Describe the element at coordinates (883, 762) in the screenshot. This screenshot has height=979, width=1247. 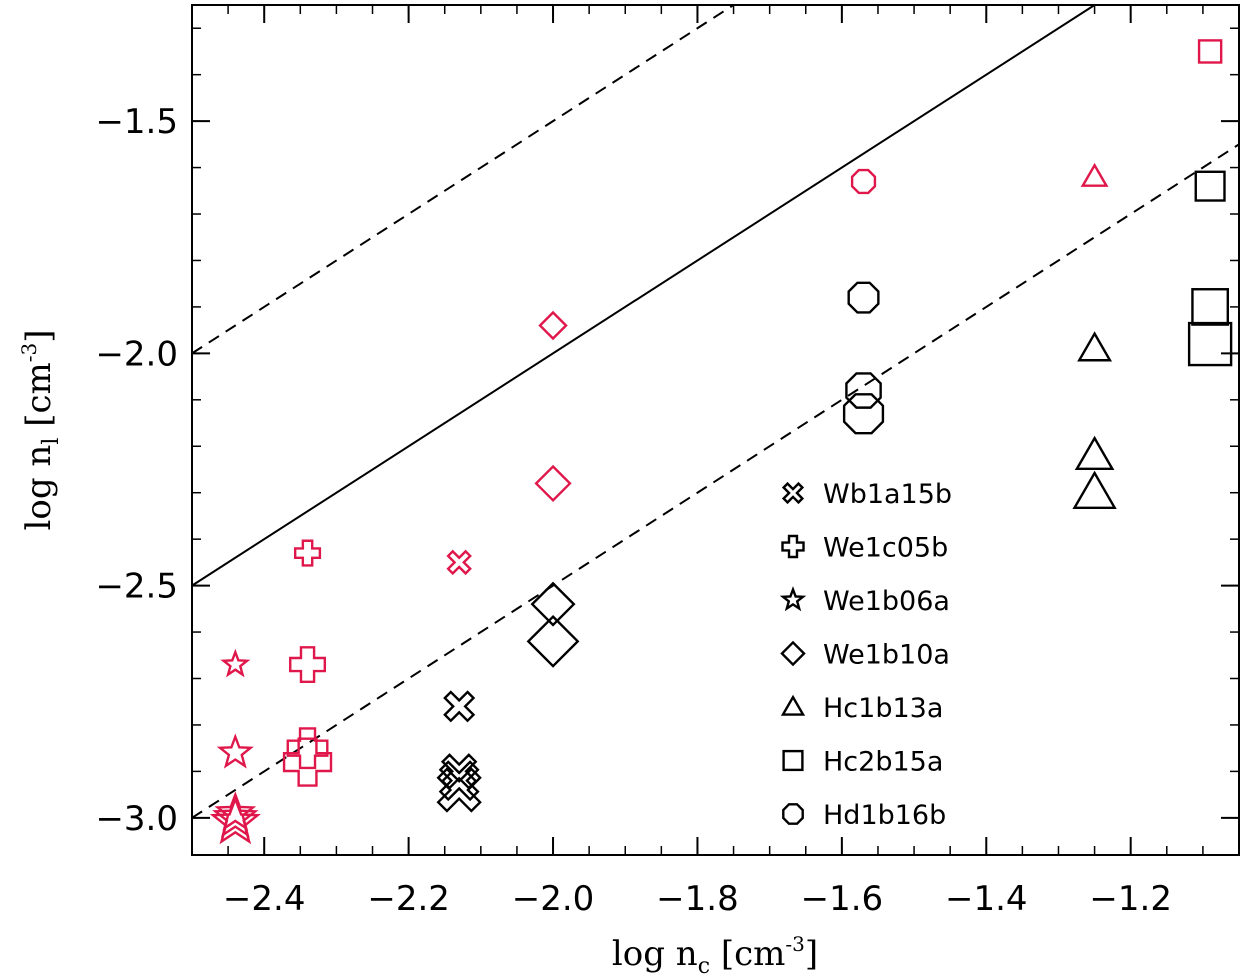
I see `legend-label: Hc2b15a` at that location.